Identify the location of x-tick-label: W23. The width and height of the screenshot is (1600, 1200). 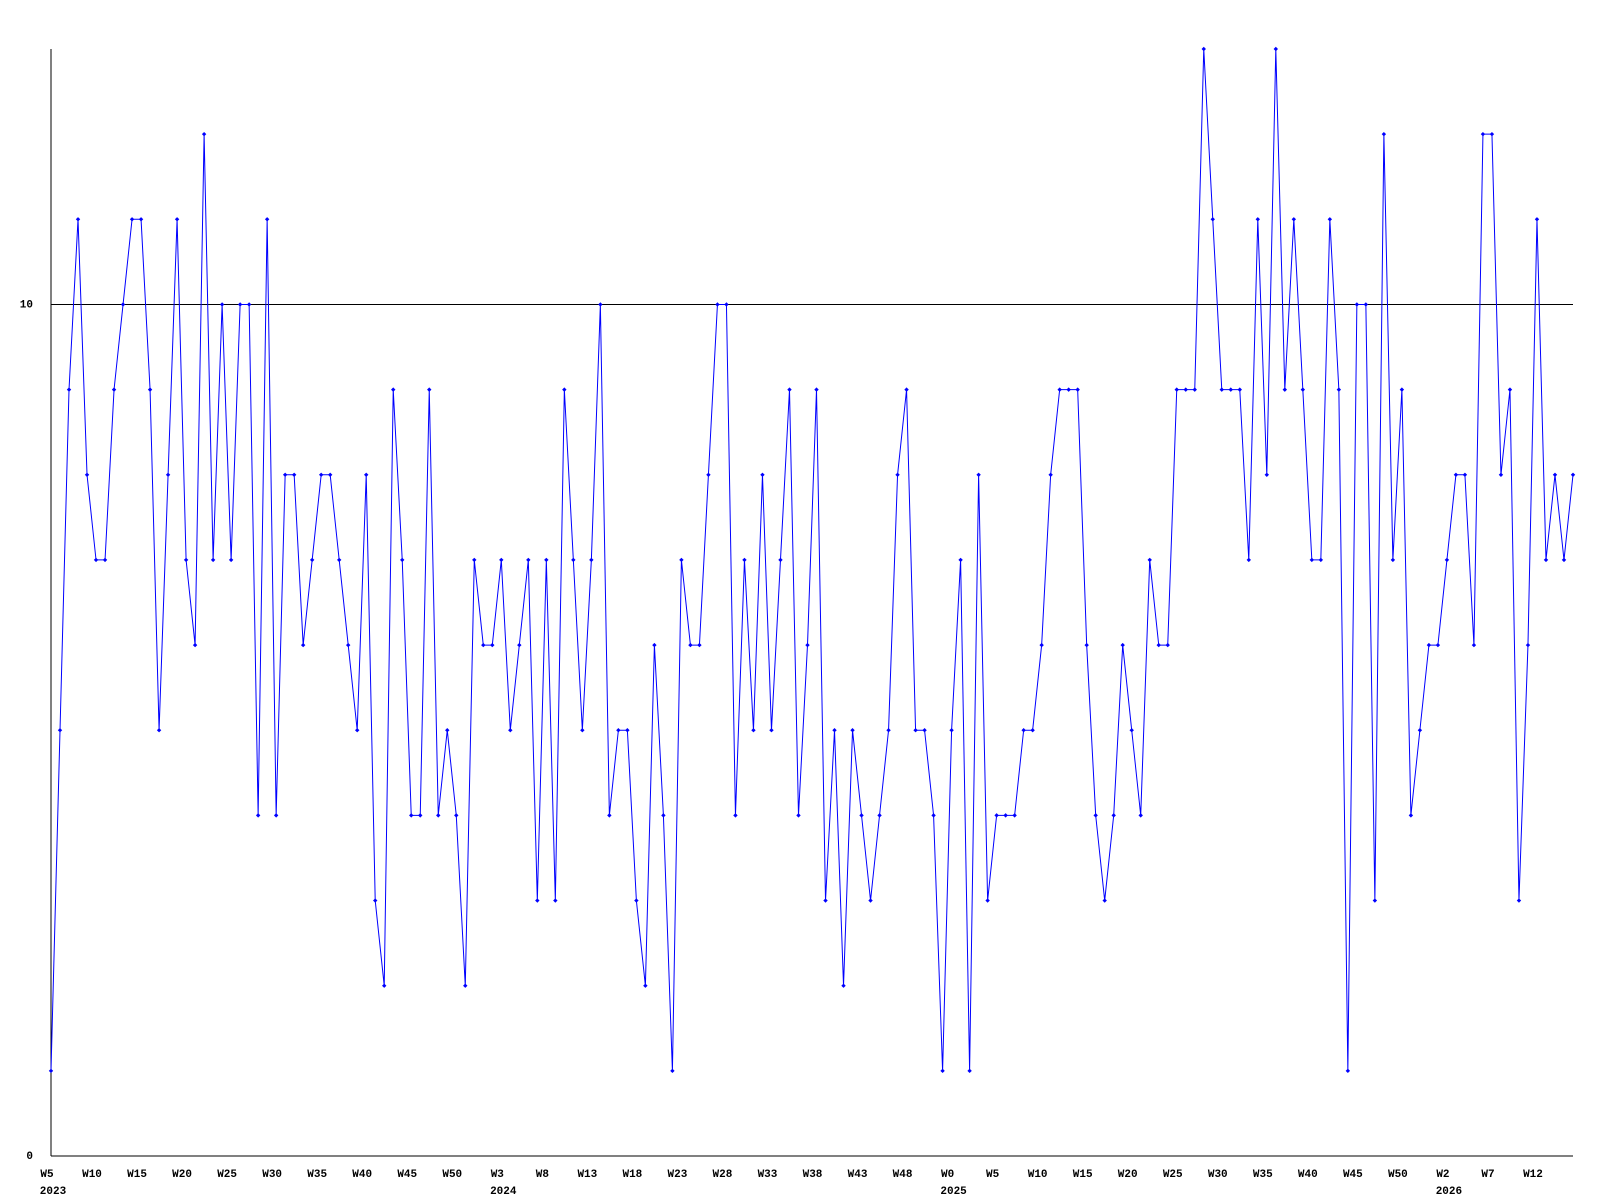
(678, 1175).